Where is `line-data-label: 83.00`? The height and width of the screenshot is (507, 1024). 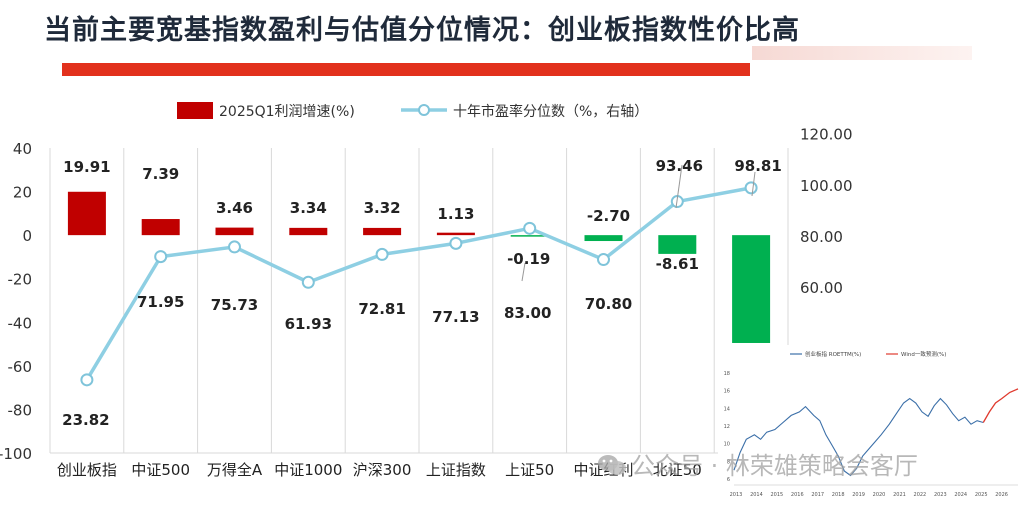
line-data-label: 83.00 is located at coordinates (527, 313).